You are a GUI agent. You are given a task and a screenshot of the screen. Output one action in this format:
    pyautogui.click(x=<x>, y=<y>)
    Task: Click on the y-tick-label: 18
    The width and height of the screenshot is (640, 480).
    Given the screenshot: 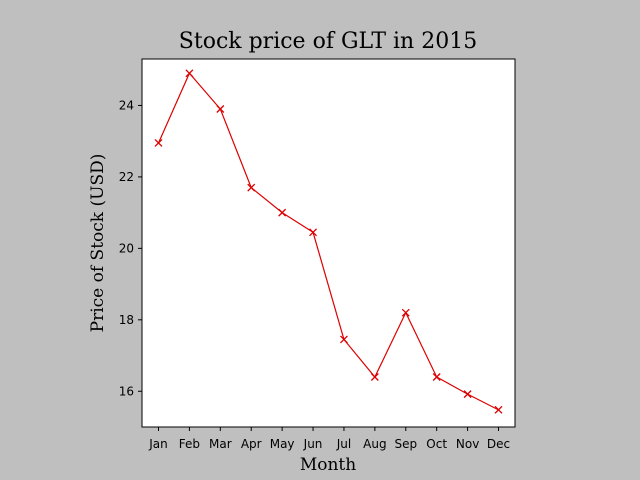 What is the action you would take?
    pyautogui.click(x=126, y=320)
    